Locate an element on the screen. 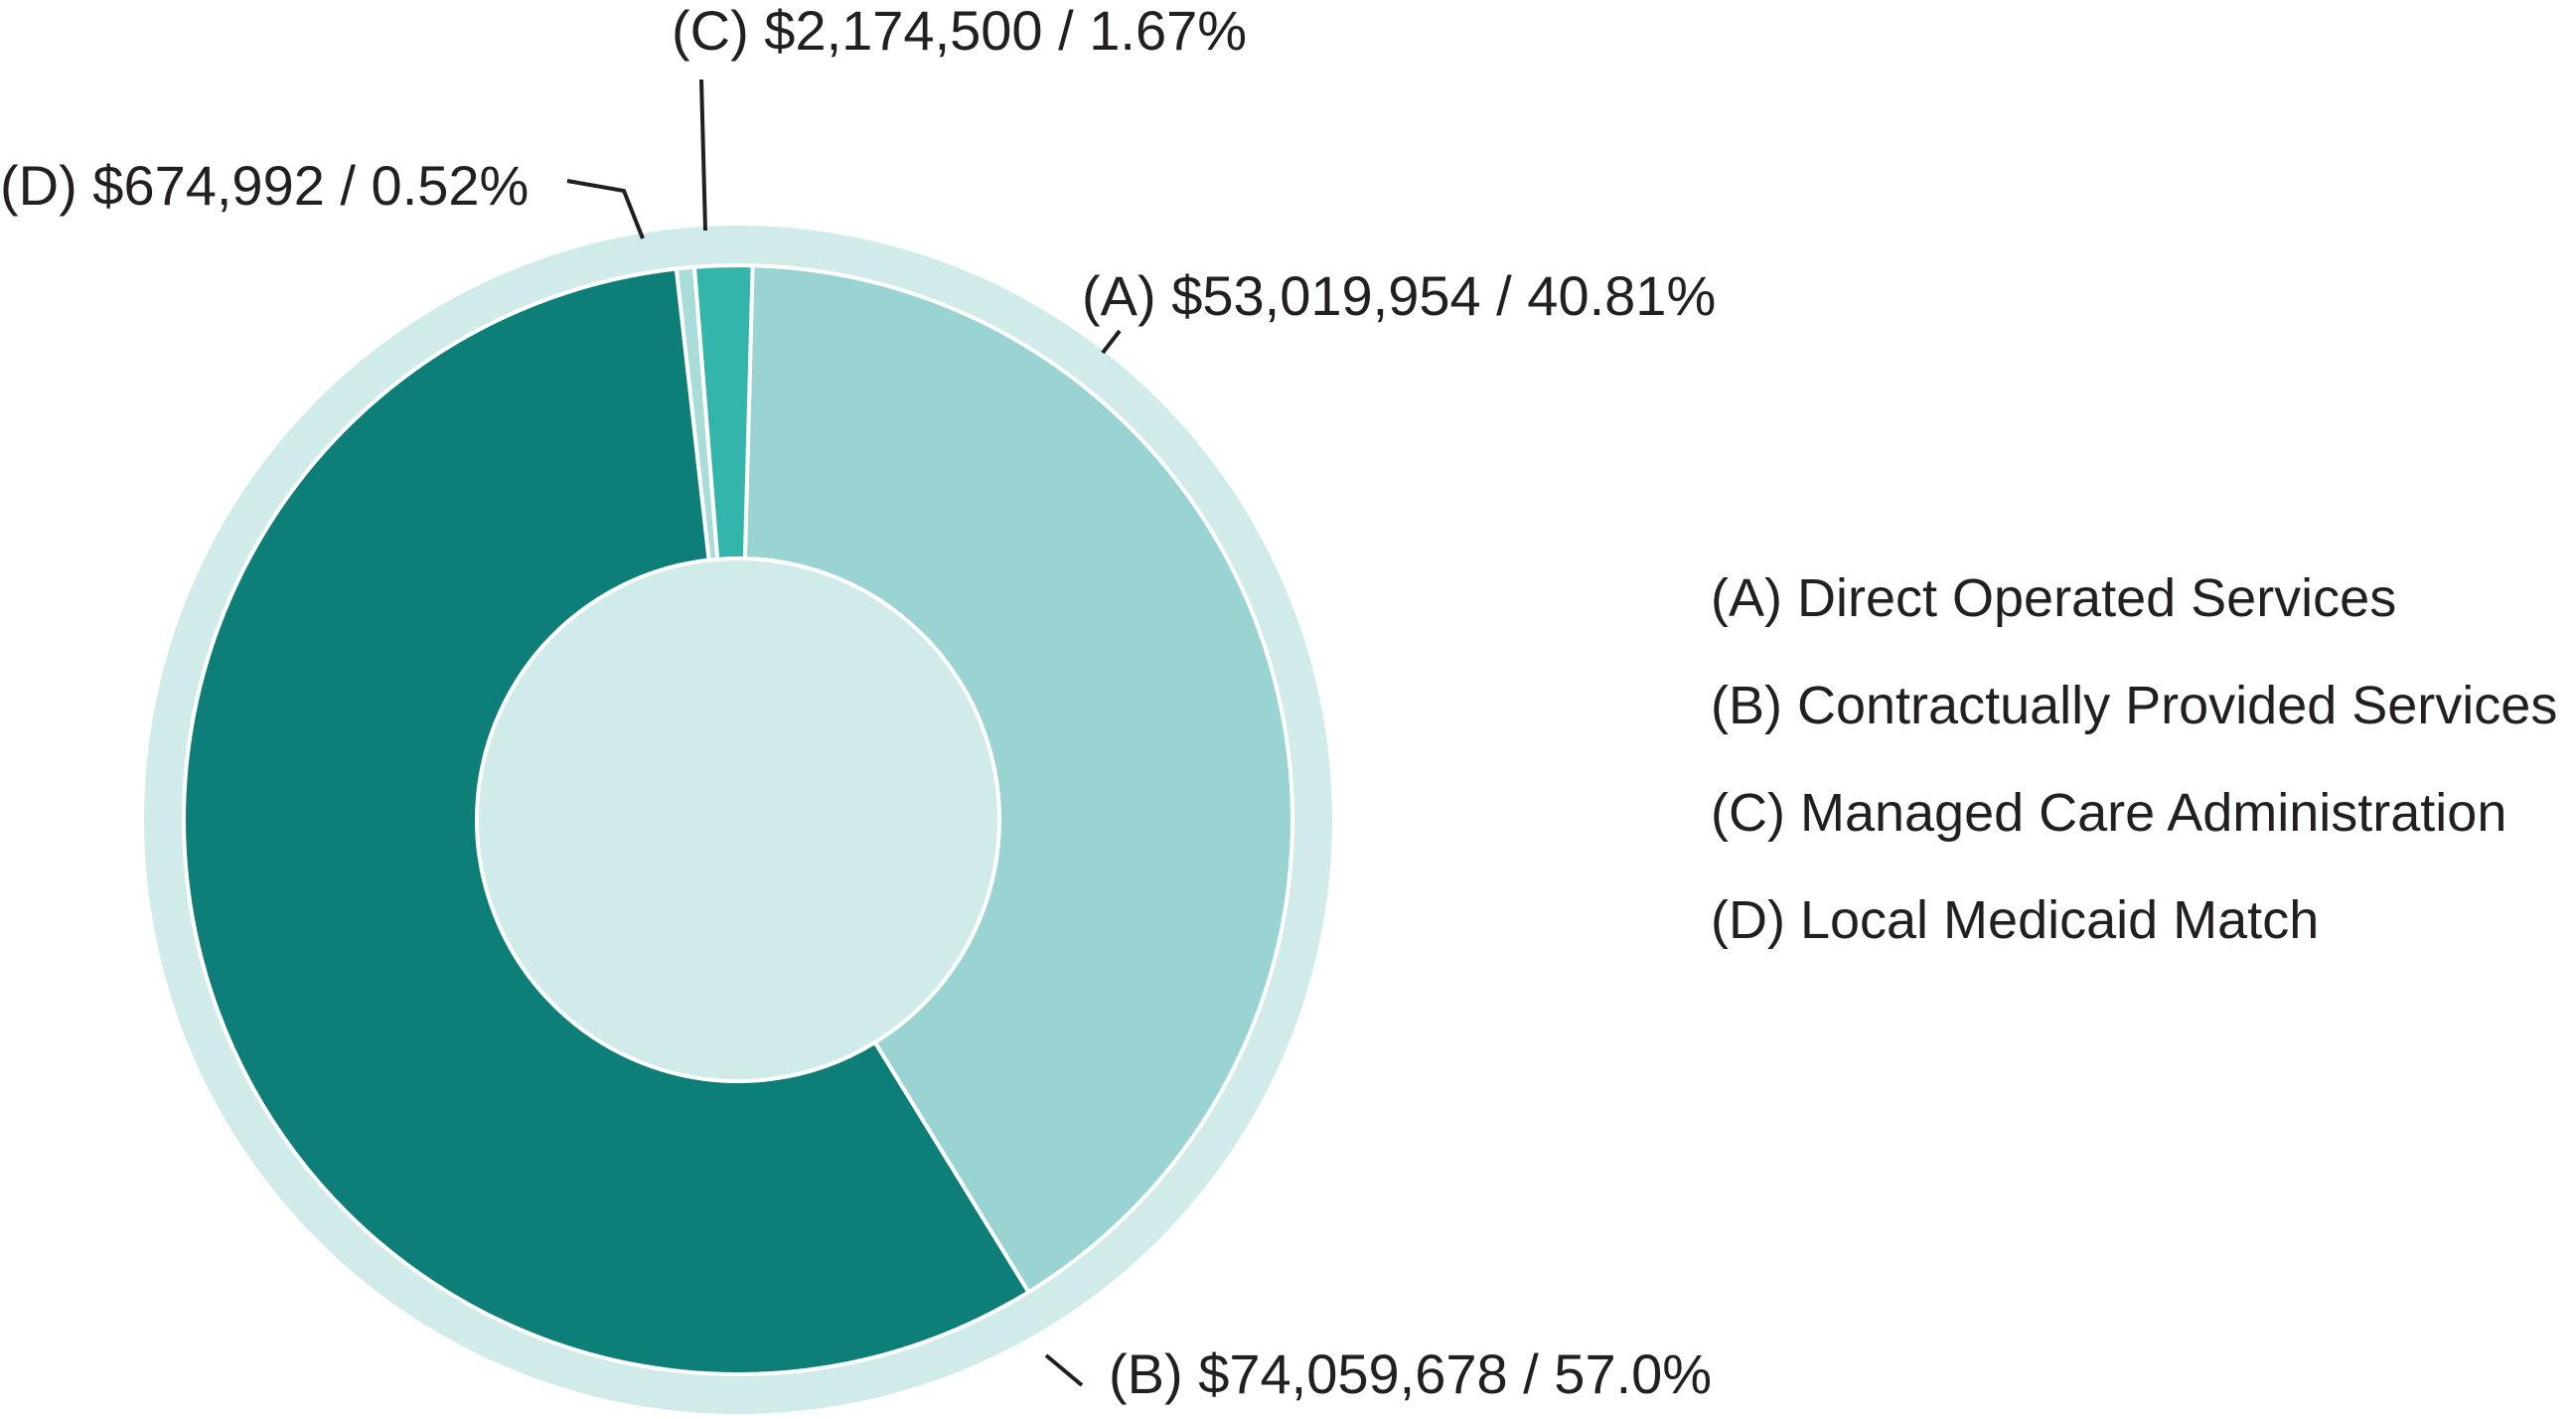 The height and width of the screenshot is (1419, 2576). data-label-c: (C) $2,174,500 / 1.67% is located at coordinates (959, 31).